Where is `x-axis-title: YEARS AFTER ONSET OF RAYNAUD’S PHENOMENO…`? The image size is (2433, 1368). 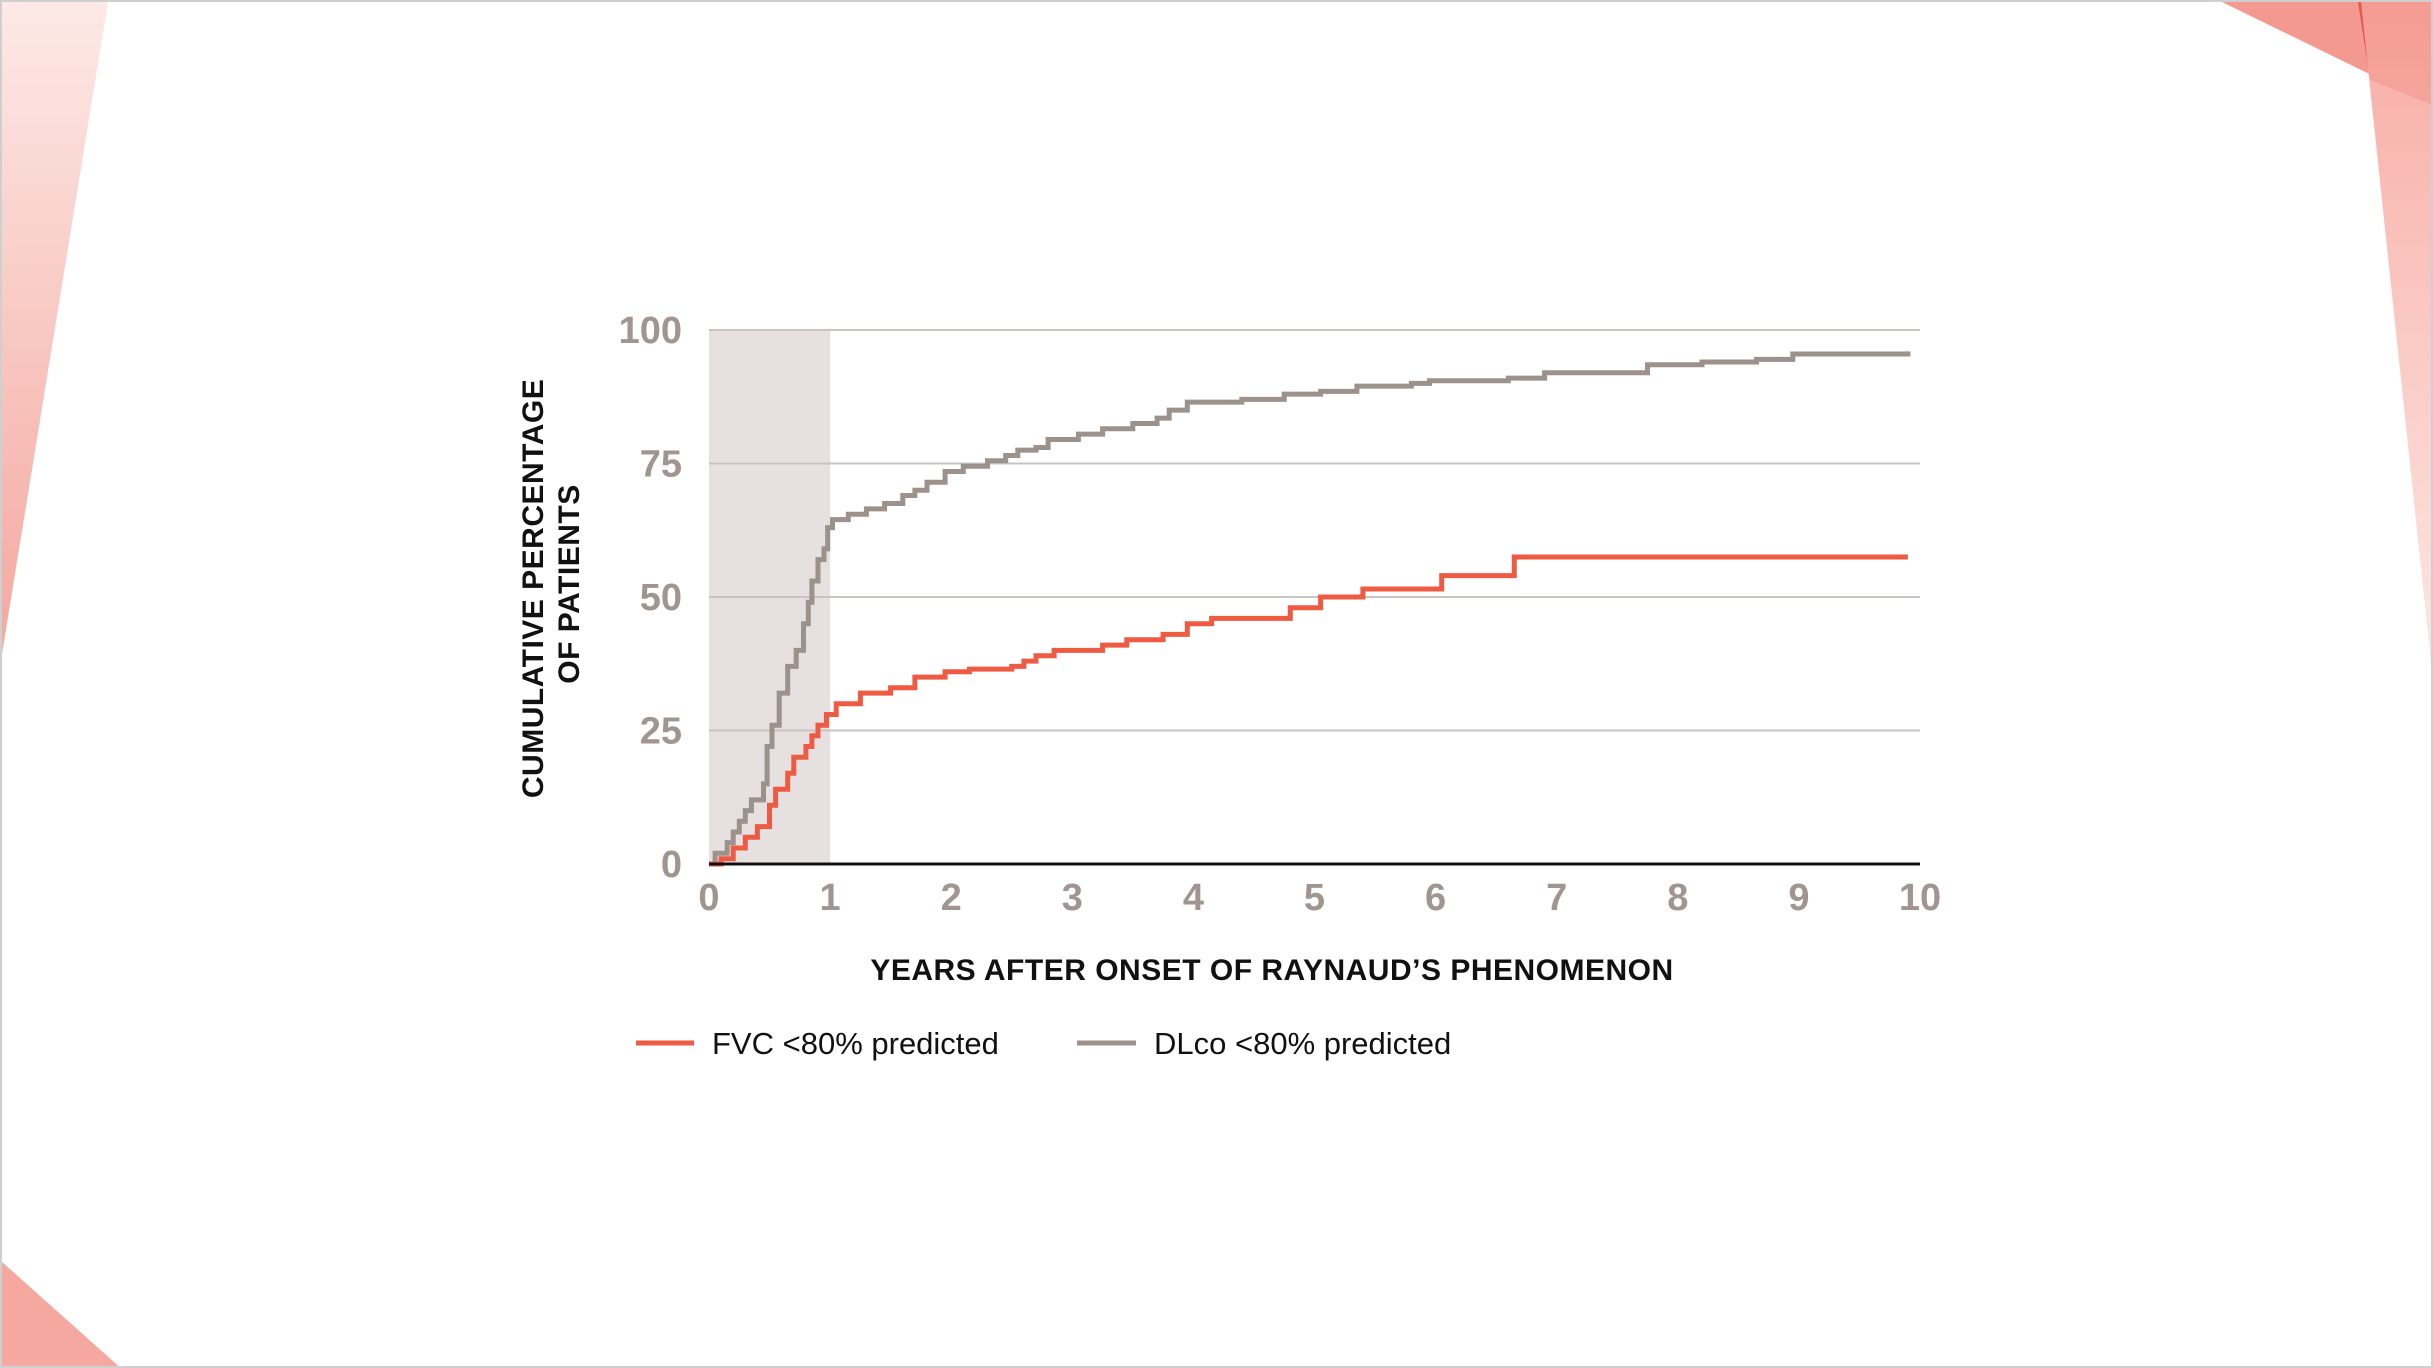 x-axis-title: YEARS AFTER ONSET OF RAYNAUD’S PHENOMENO… is located at coordinates (1271, 970).